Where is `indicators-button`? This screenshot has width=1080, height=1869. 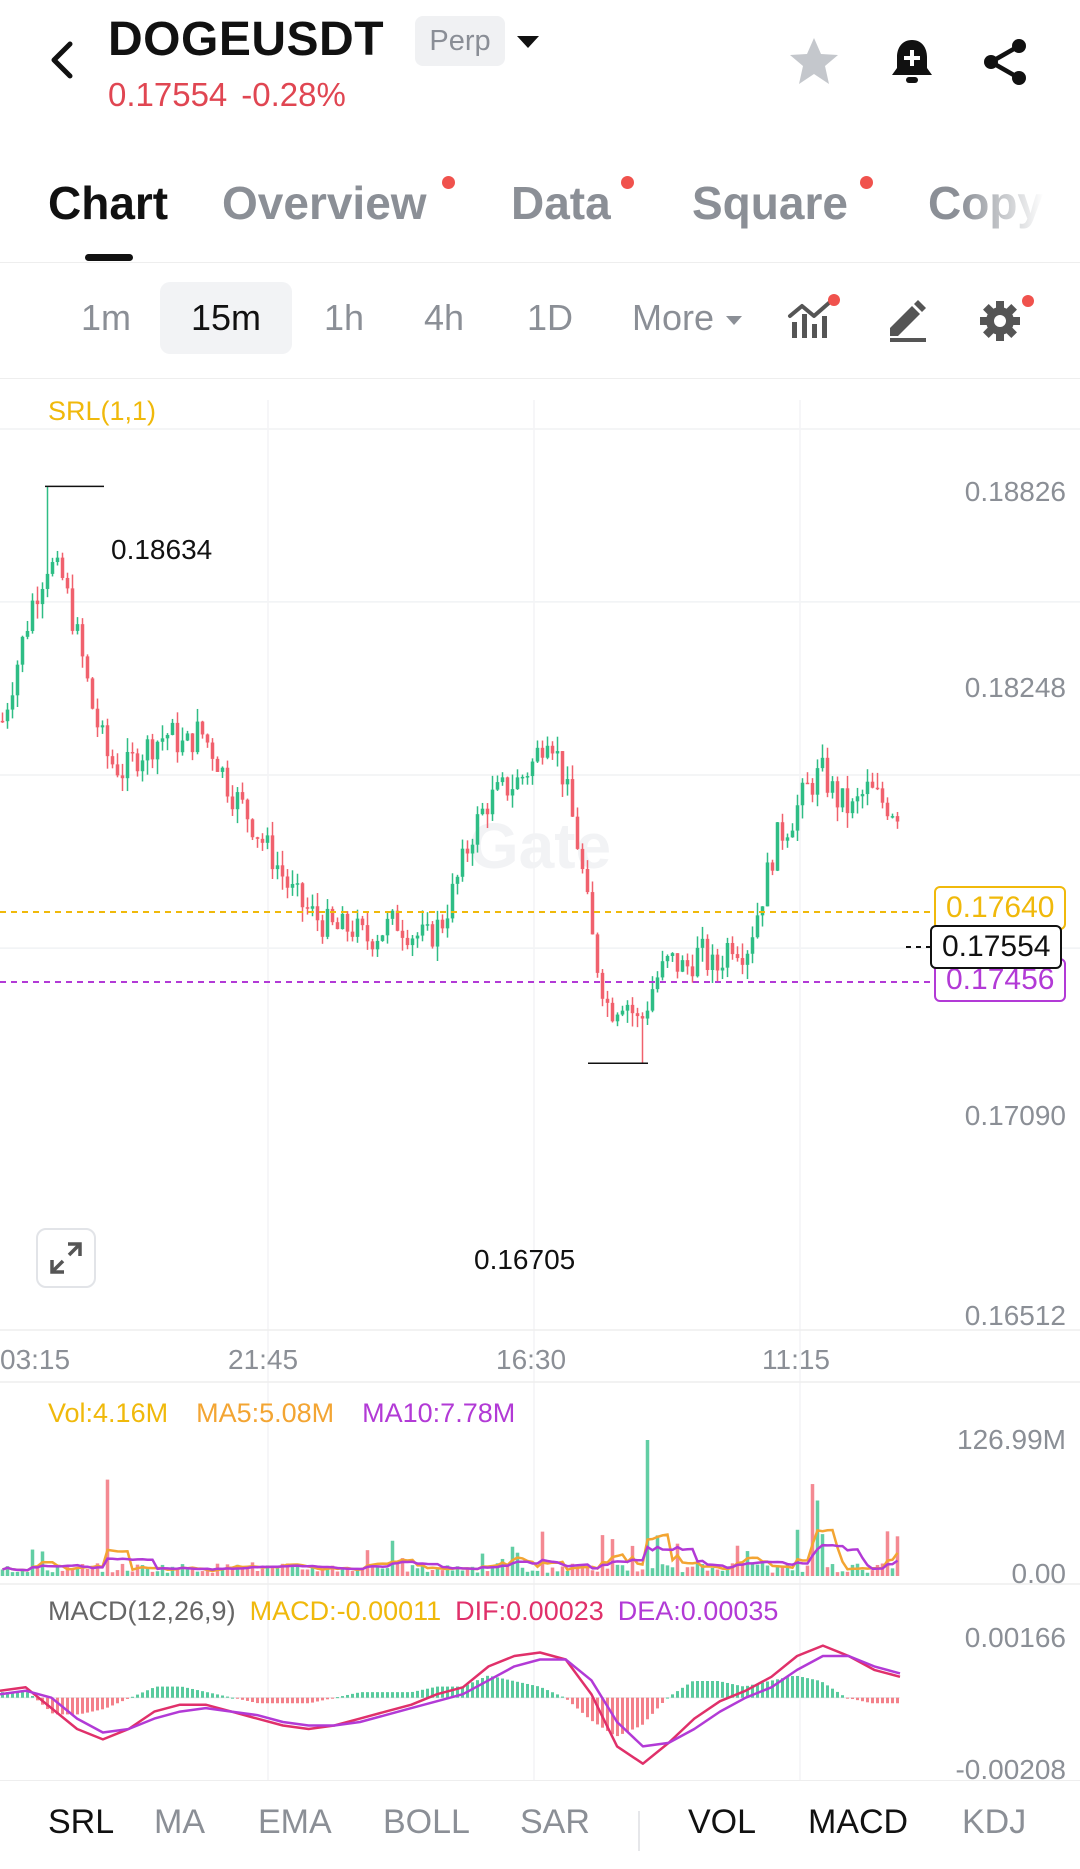 indicators-button is located at coordinates (813, 319).